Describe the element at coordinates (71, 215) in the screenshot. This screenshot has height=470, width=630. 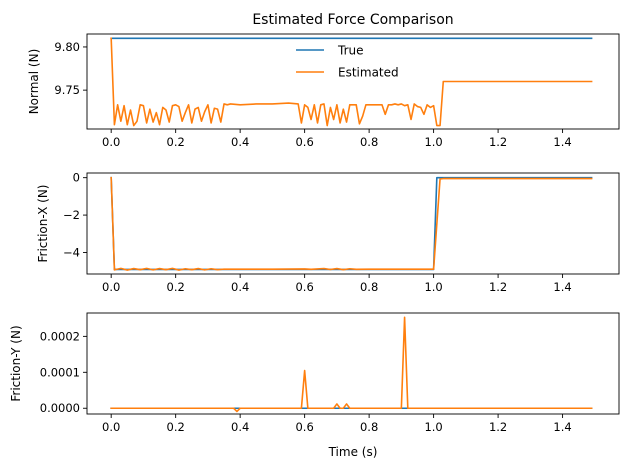
I see `y-tick-label: −2` at that location.